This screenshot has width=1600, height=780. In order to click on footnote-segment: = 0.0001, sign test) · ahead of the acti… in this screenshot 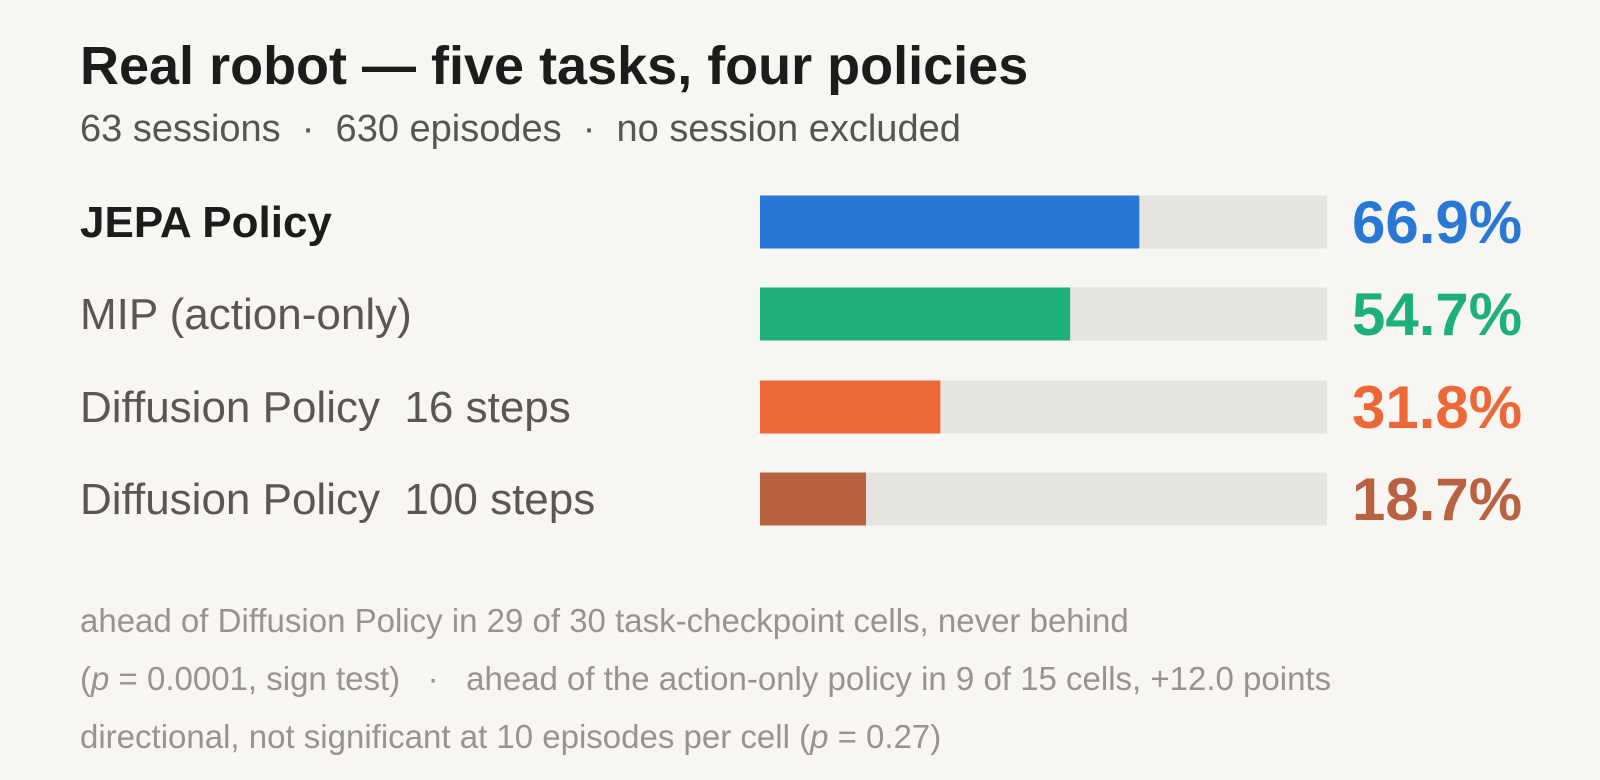, I will do `click(720, 678)`.